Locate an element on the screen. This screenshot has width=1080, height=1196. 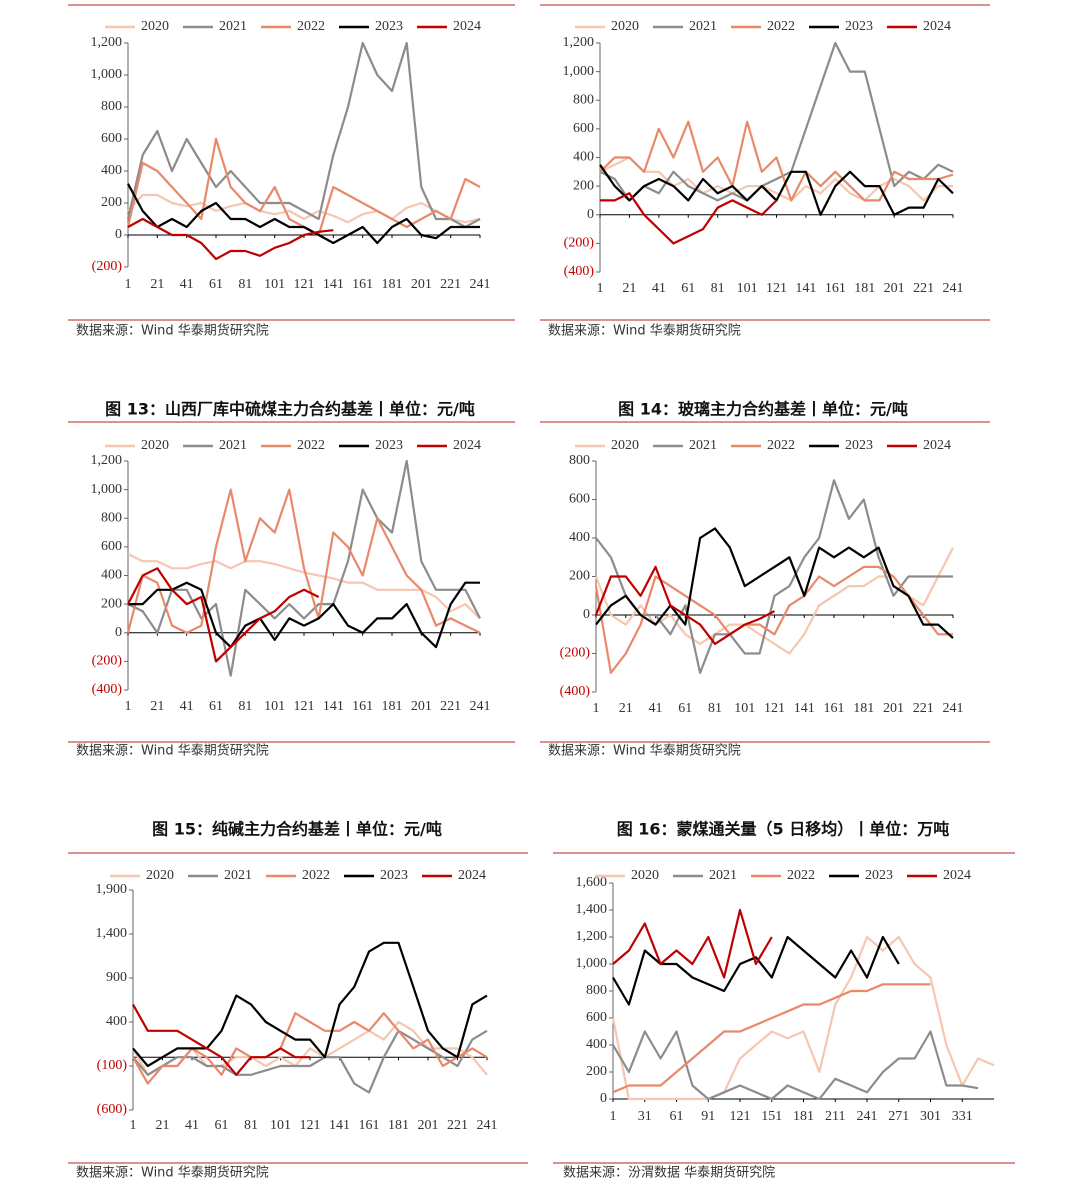
x-tick-label: 301 is located at coordinates (930, 1116).